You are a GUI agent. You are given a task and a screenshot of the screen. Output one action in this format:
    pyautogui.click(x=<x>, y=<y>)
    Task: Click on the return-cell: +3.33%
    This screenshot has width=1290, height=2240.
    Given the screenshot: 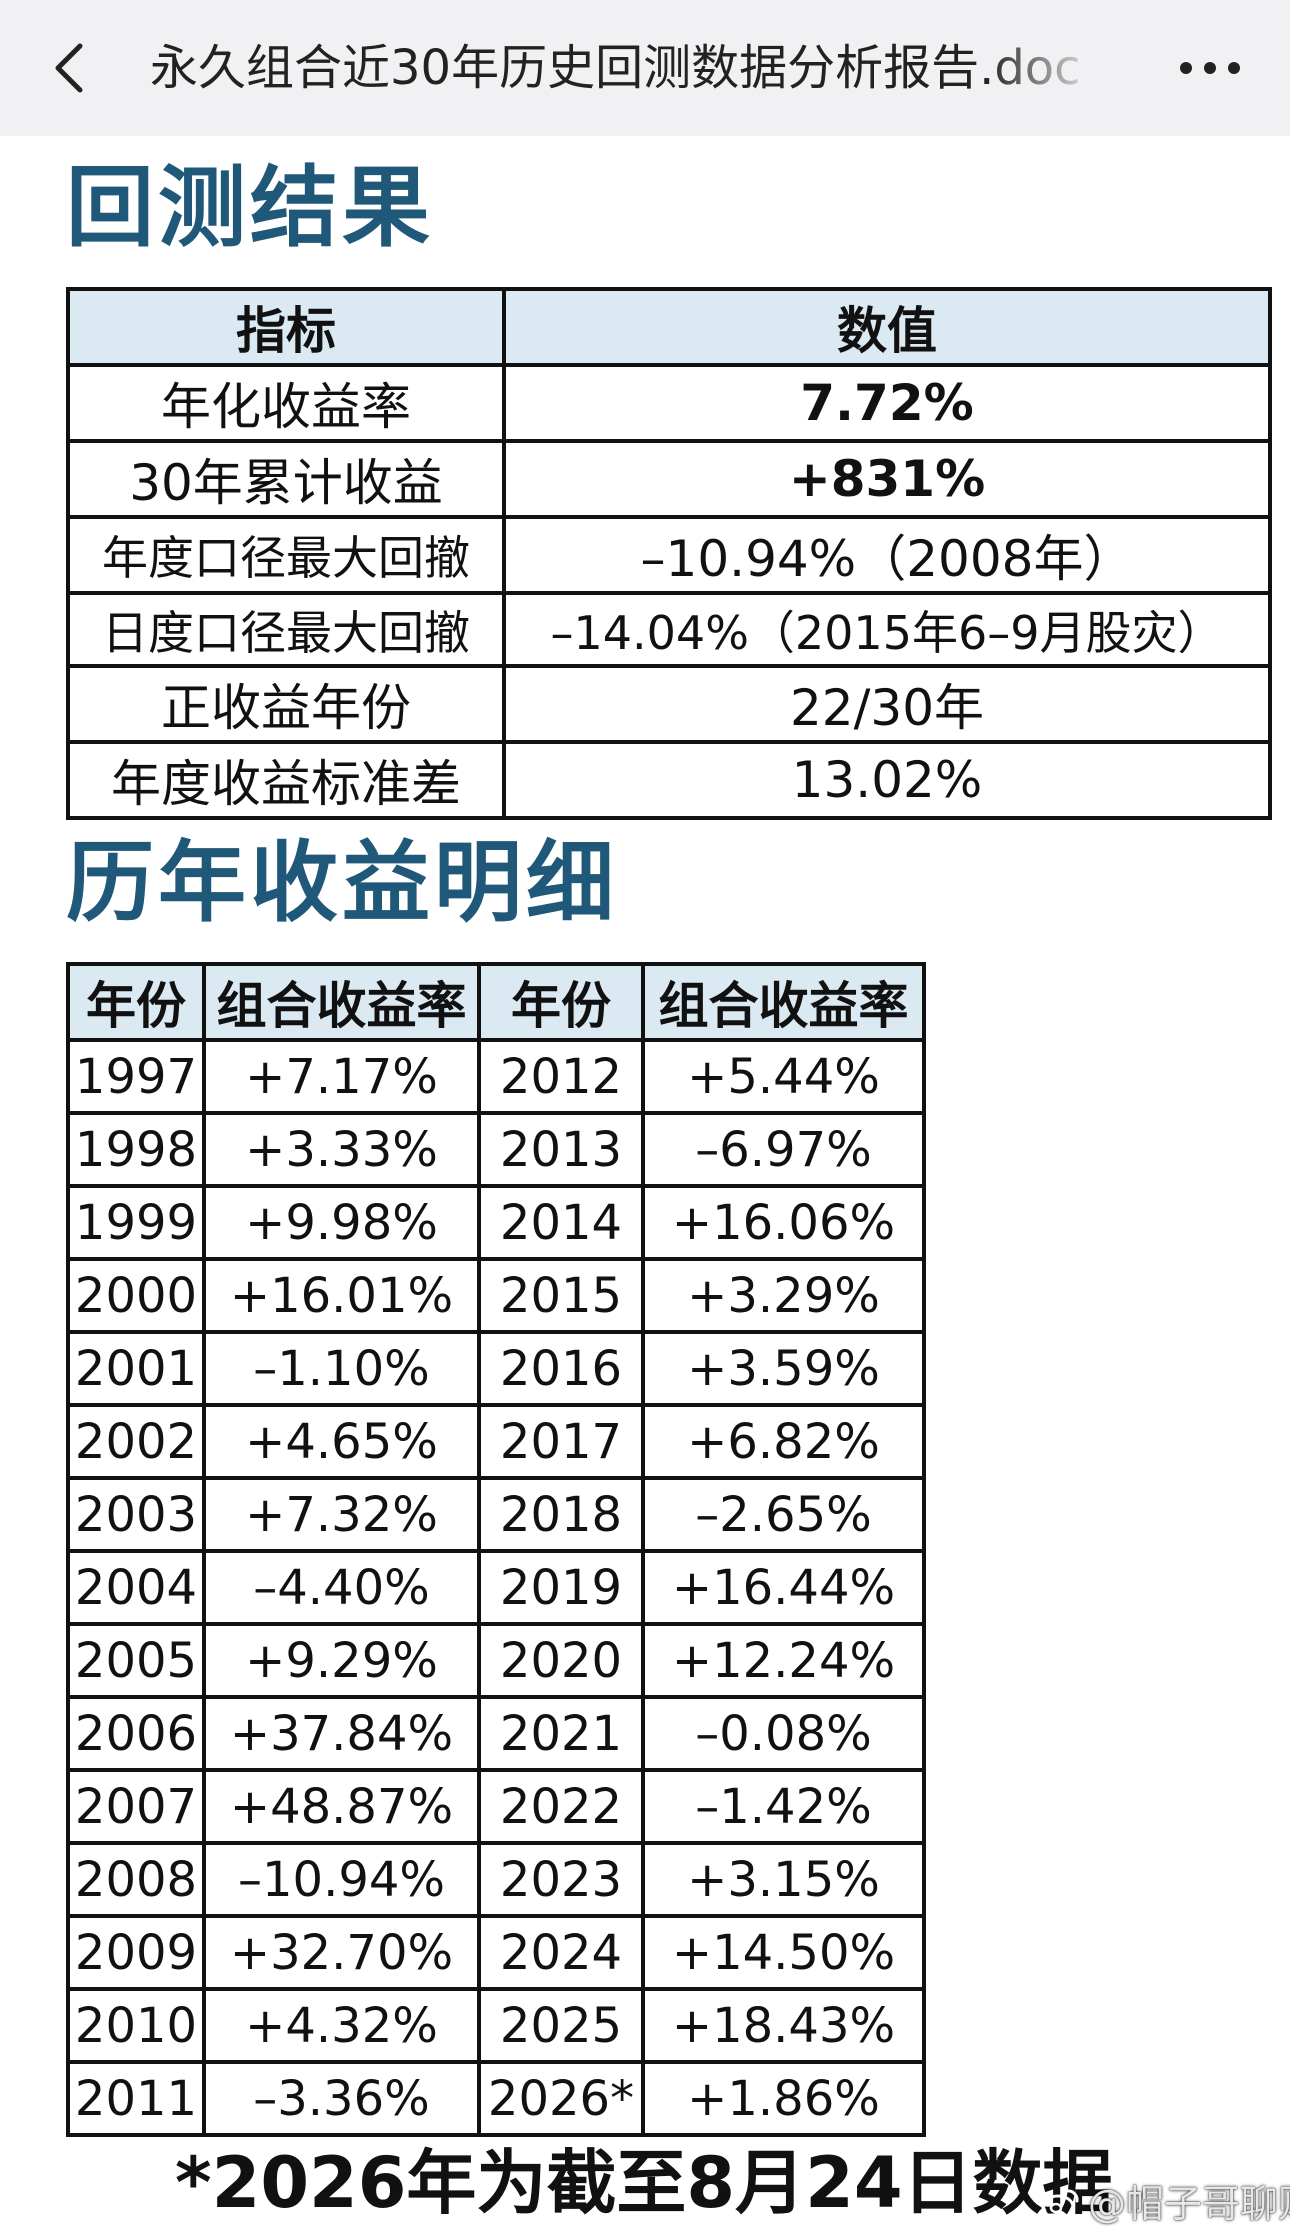 What is the action you would take?
    pyautogui.click(x=341, y=1149)
    